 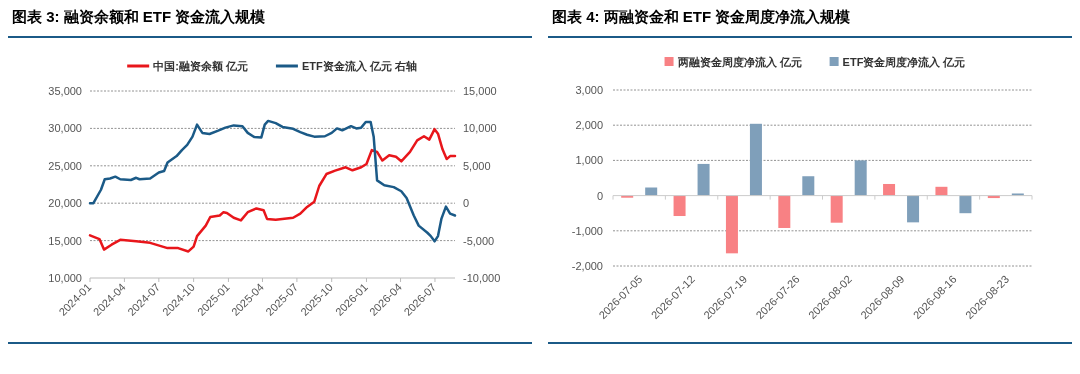 What do you see at coordinates (587, 266) in the screenshot?
I see `y-tick-label: -2,000` at bounding box center [587, 266].